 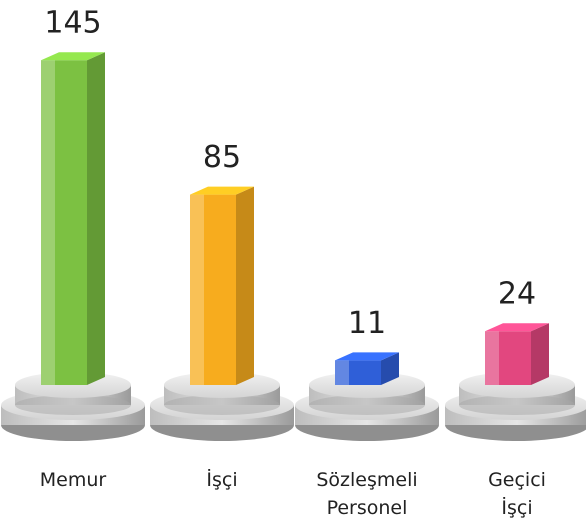 I want to click on value-label: 11, so click(x=367, y=323).